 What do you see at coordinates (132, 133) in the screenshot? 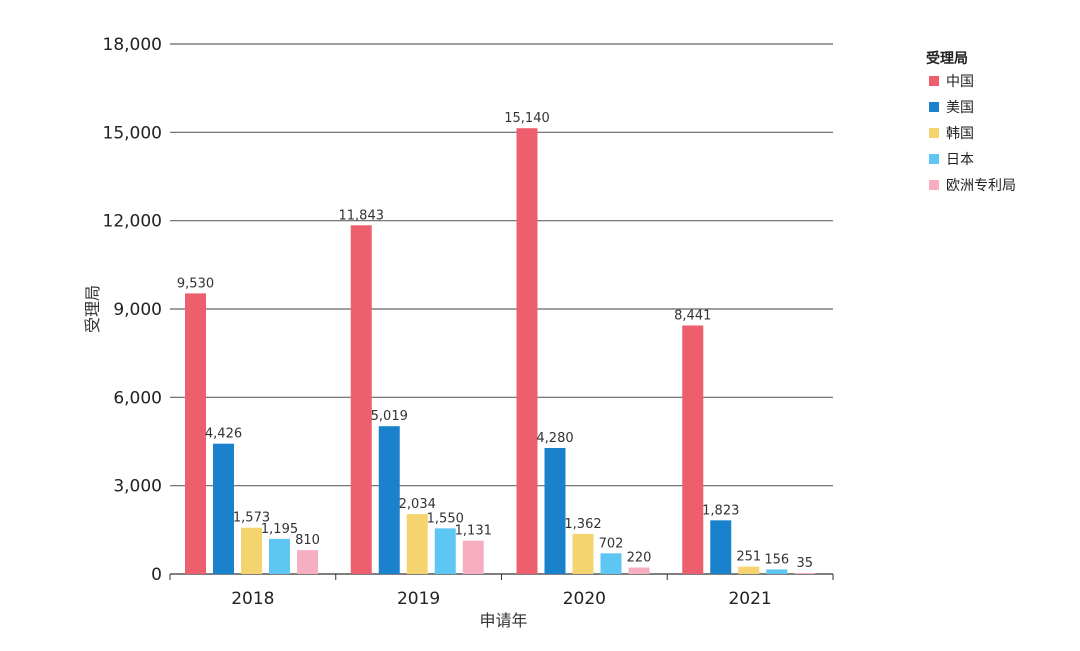
I see `y-tick-label: 15,000` at bounding box center [132, 133].